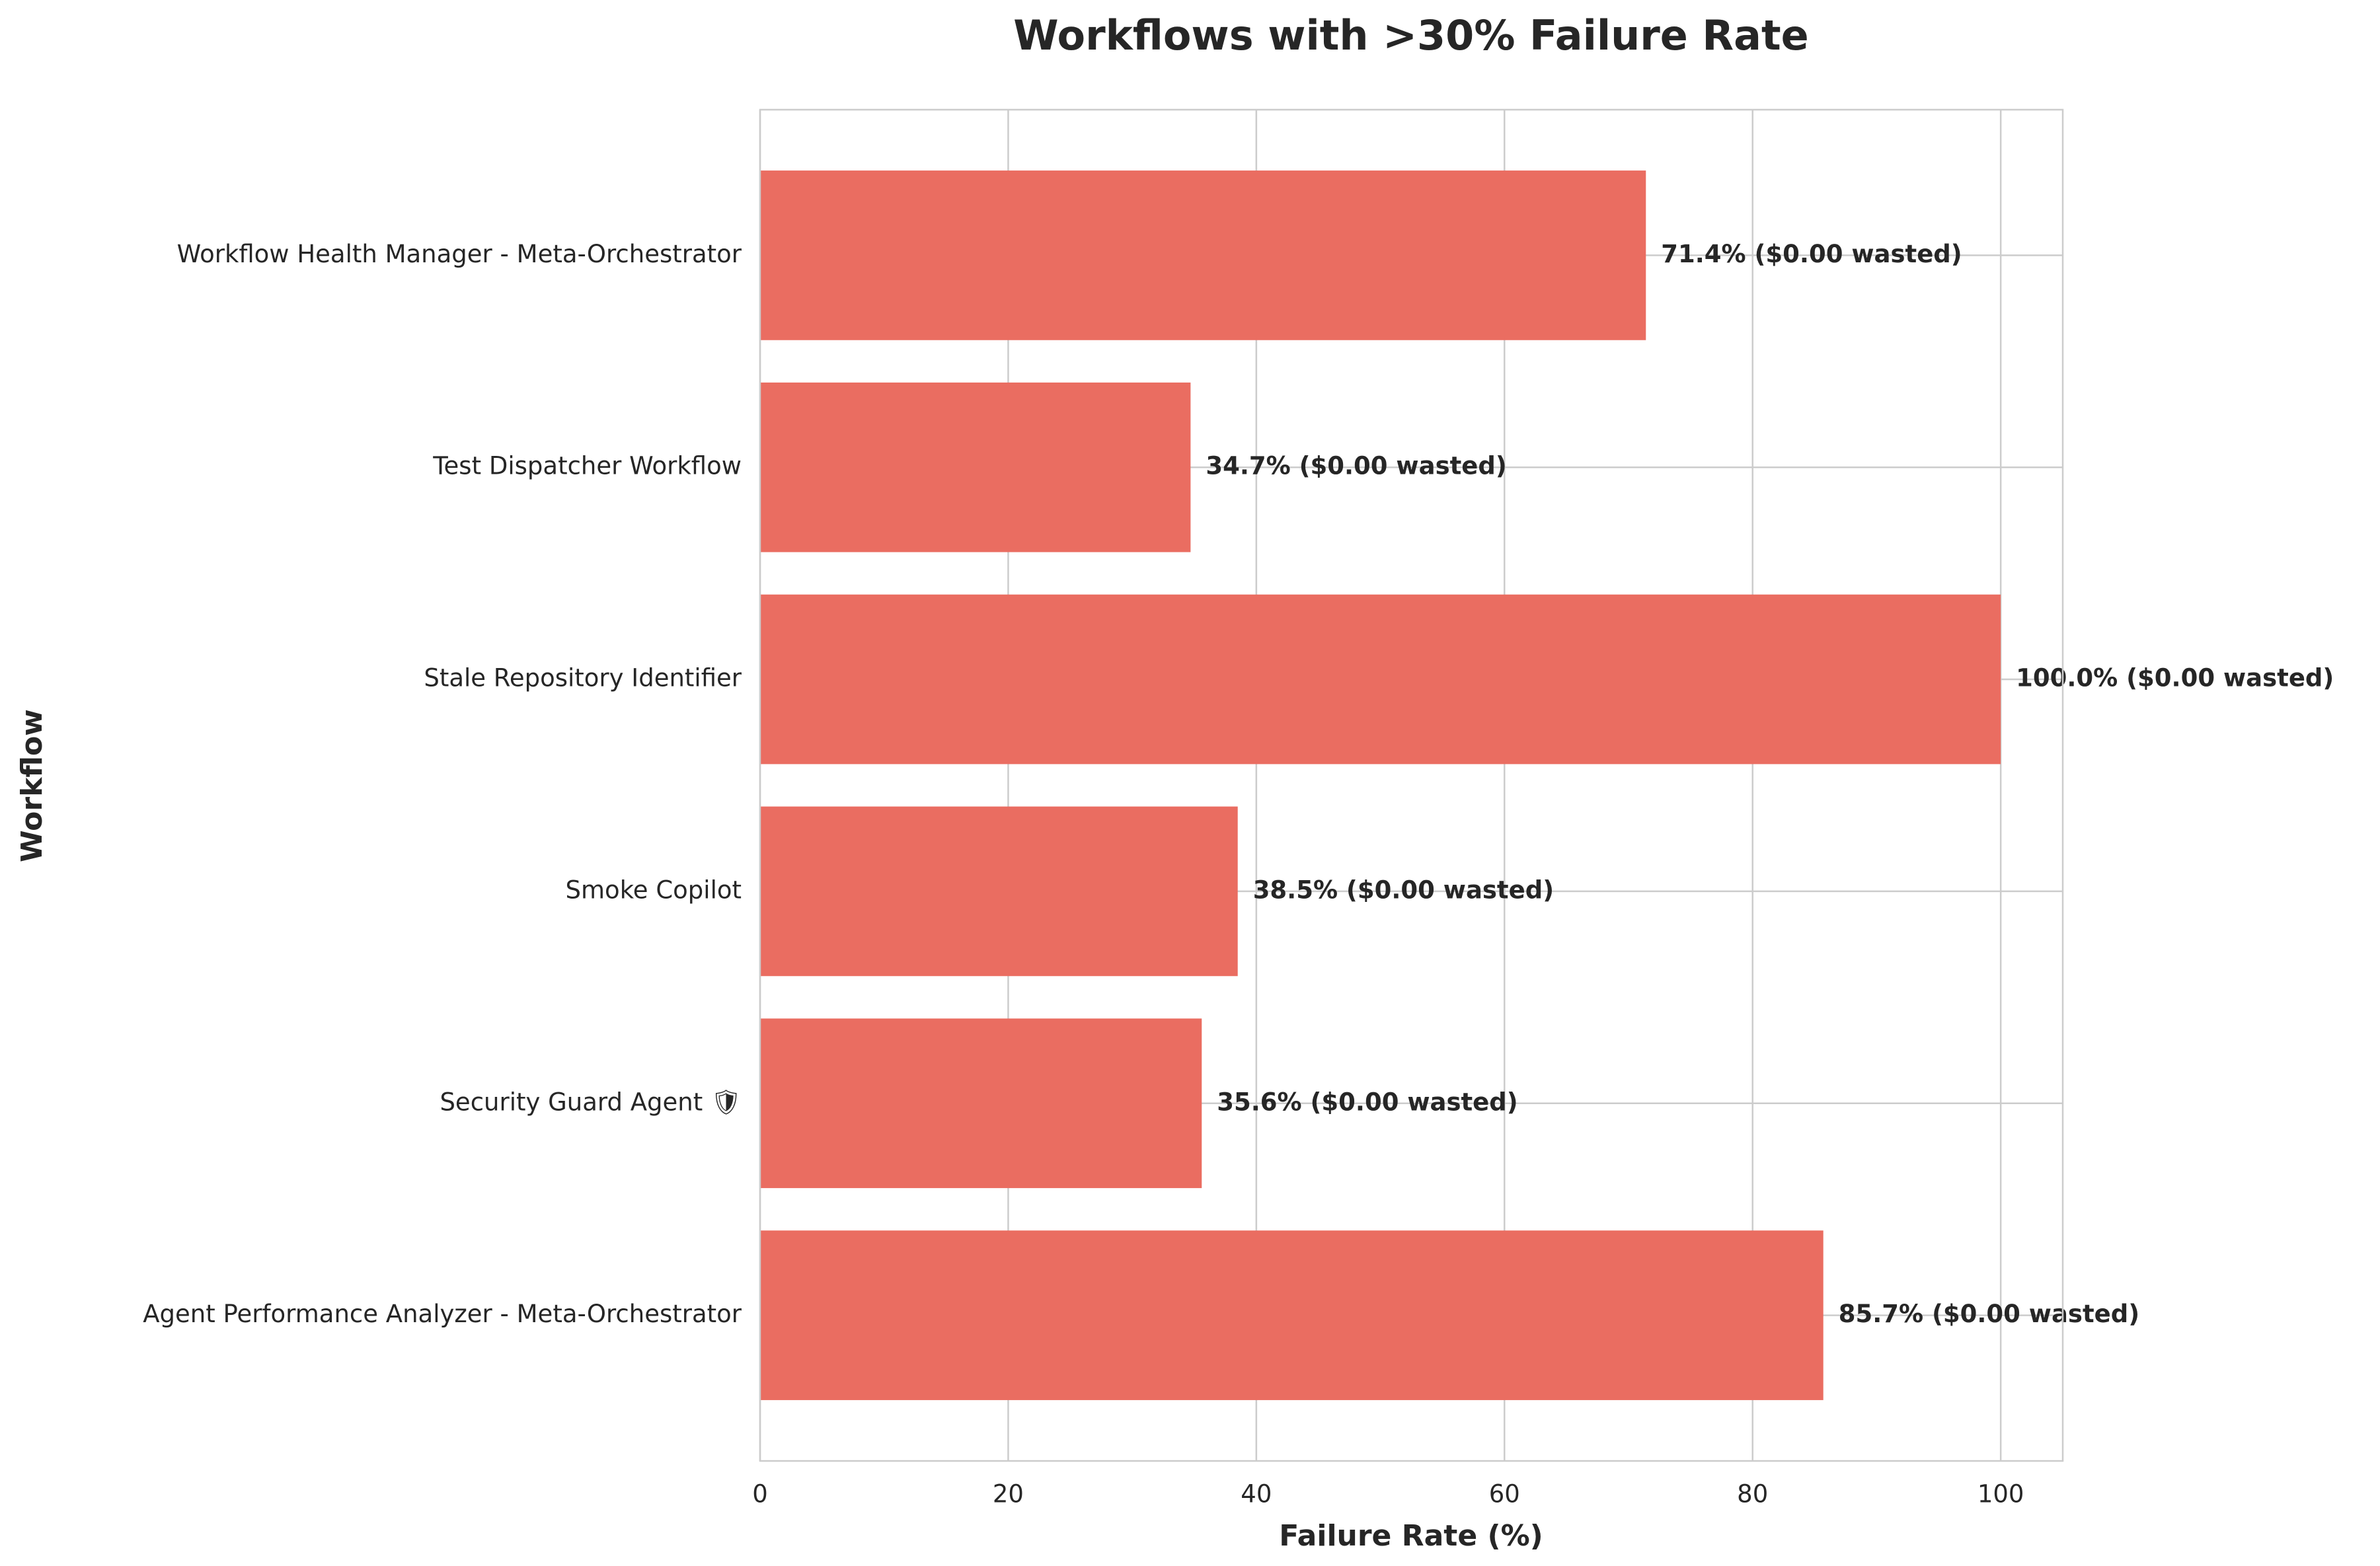 The height and width of the screenshot is (1566, 2380). Describe the element at coordinates (587, 466) in the screenshot. I see `y-tick-label: Test Dispatcher Workflow` at that location.